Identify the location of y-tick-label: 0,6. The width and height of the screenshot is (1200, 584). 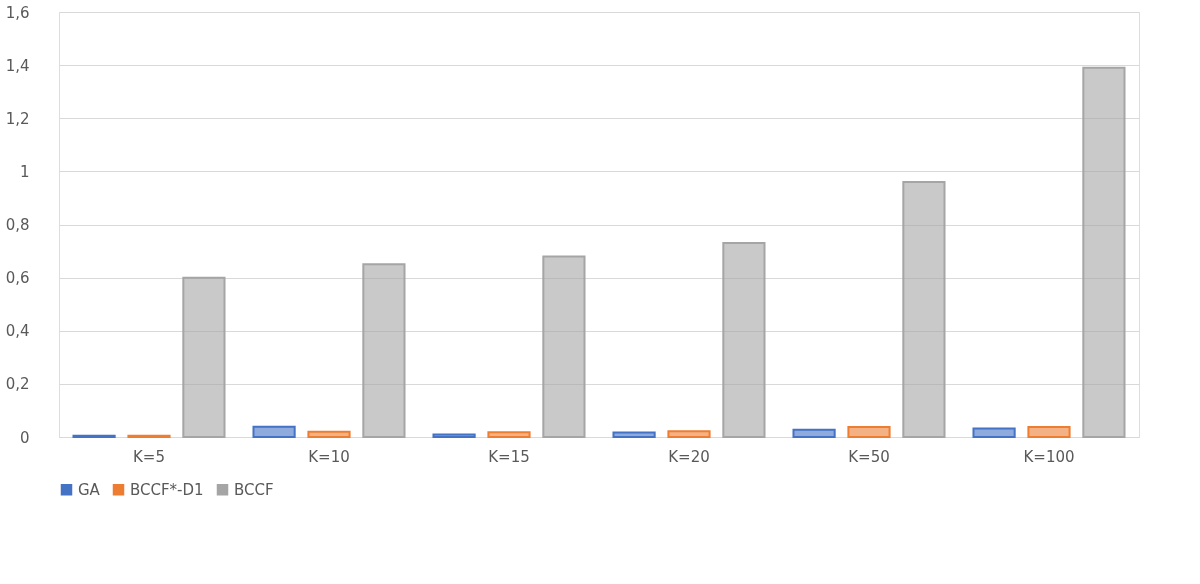
(17, 278).